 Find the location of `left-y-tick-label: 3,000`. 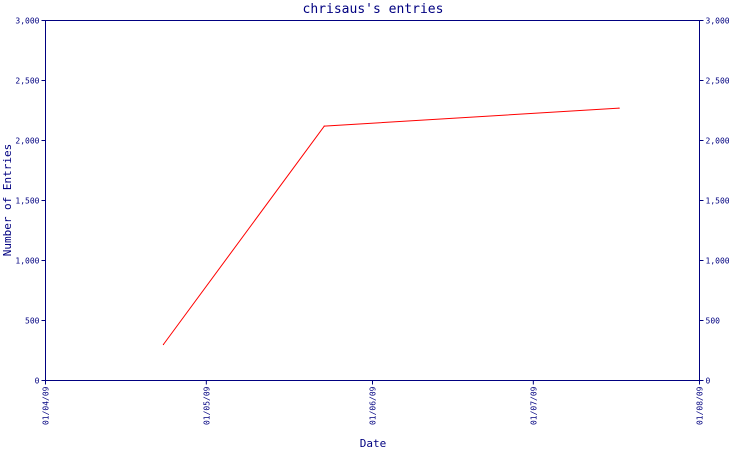

left-y-tick-label: 3,000 is located at coordinates (27, 21).